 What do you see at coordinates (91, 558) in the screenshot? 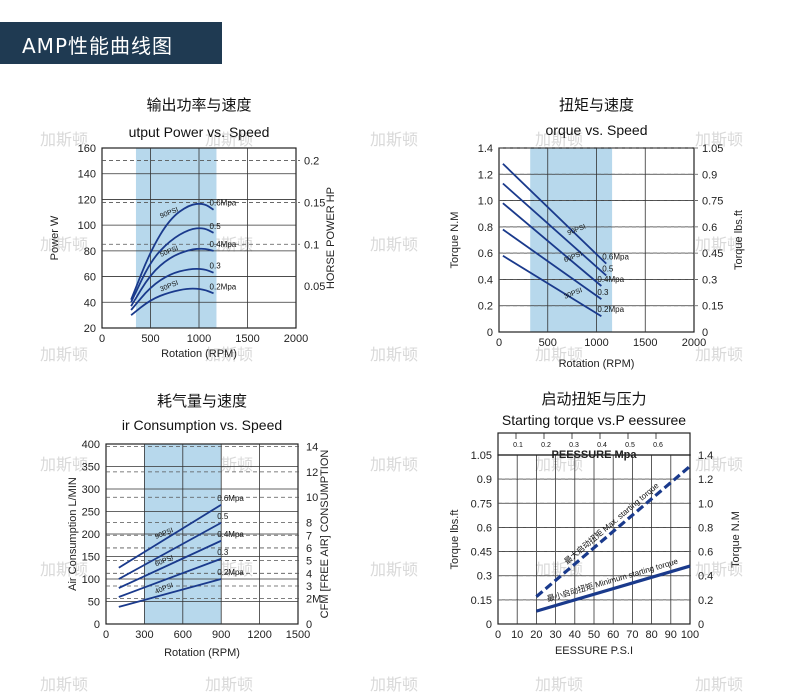
I see `y-tick-label: 150` at bounding box center [91, 558].